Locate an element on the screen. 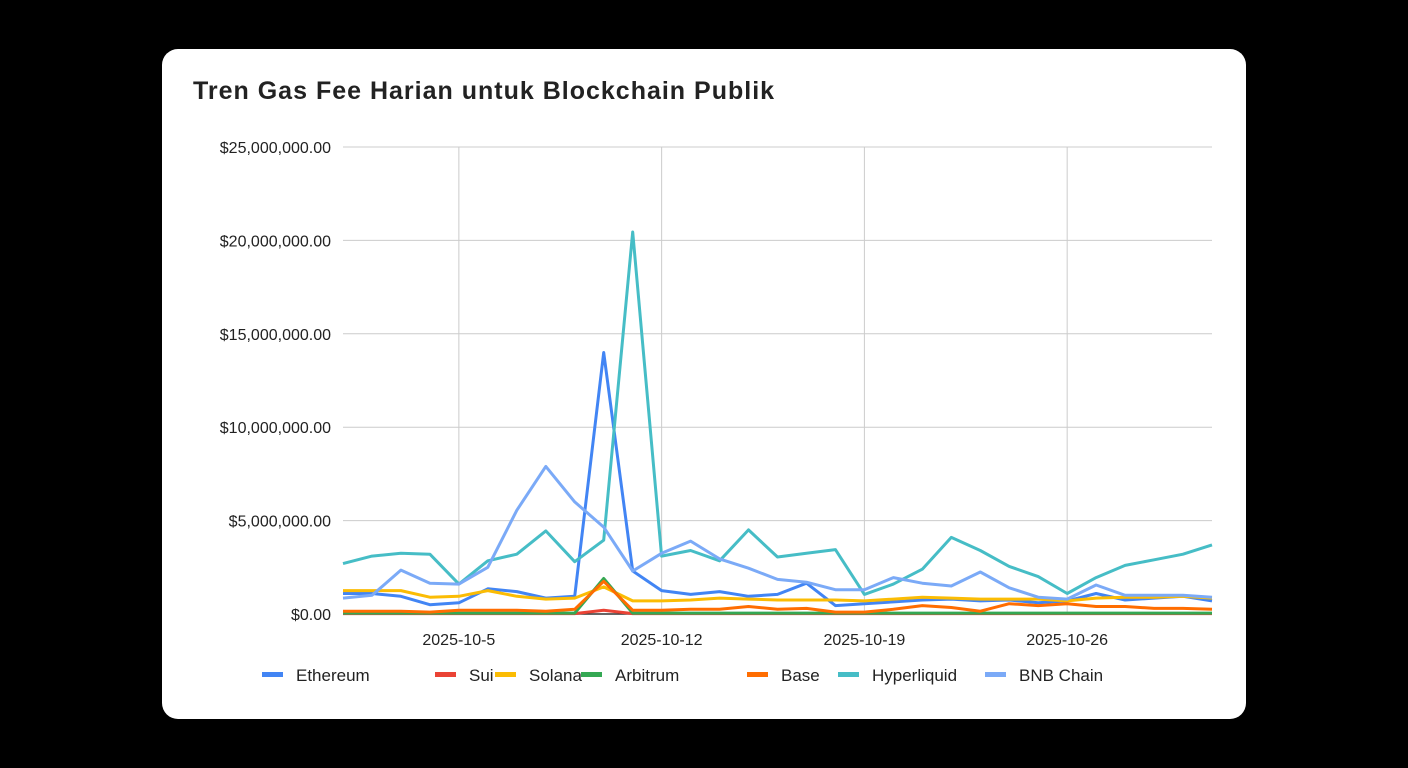 Image resolution: width=1408 pixels, height=768 pixels. y-tick-label: $5,000,000.00 is located at coordinates (280, 522).